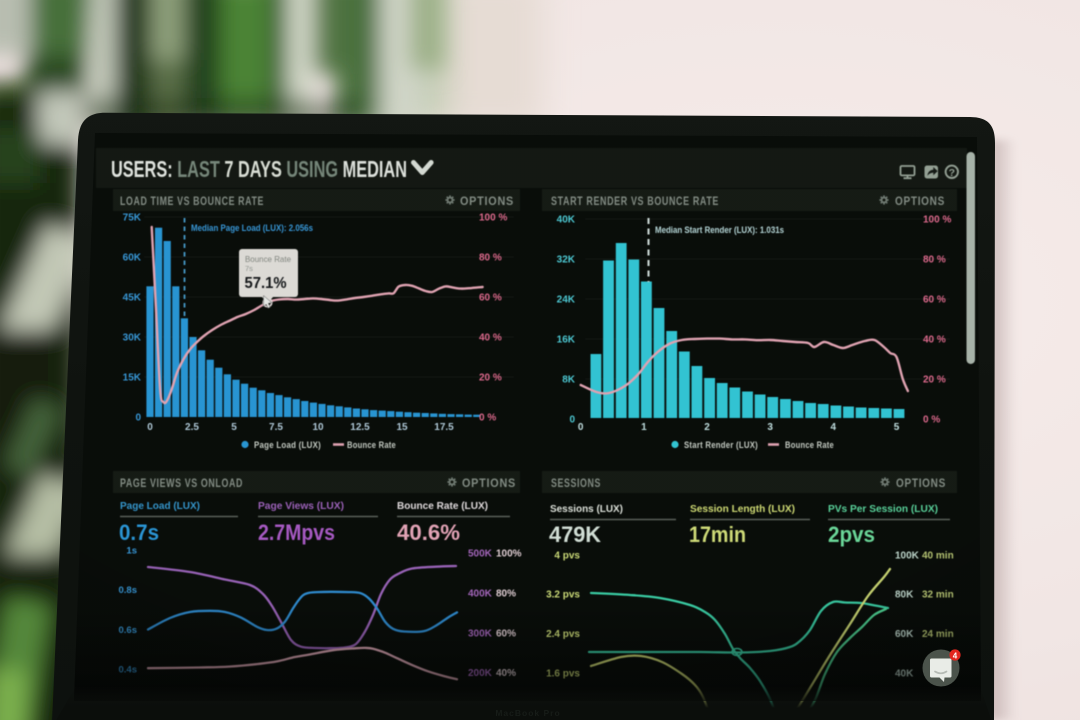  Describe the element at coordinates (955, 655) in the screenshot. I see `svg-text: 4` at that location.